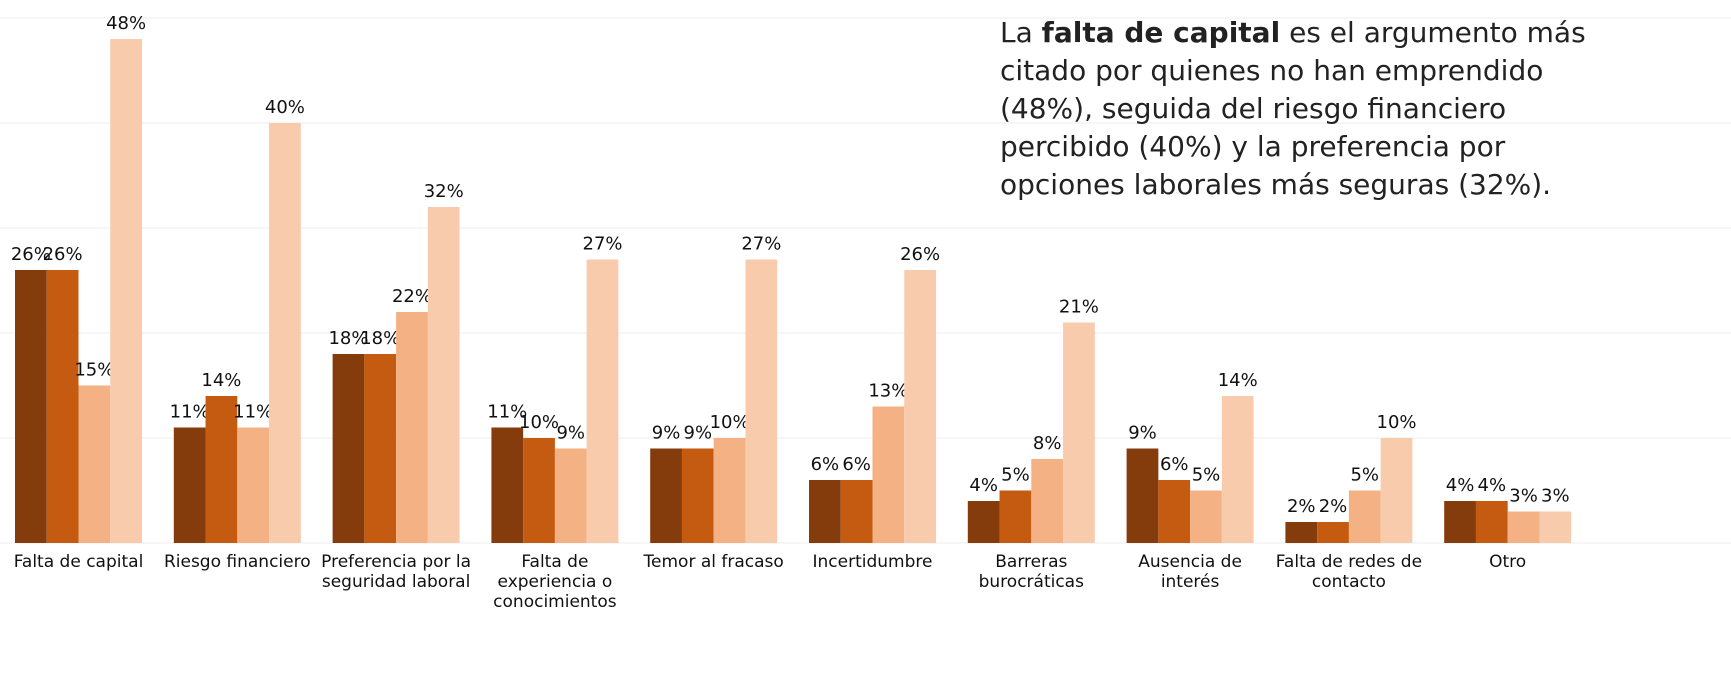 The image size is (1731, 673). Describe the element at coordinates (126, 23) in the screenshot. I see `data-label: 48%` at that location.